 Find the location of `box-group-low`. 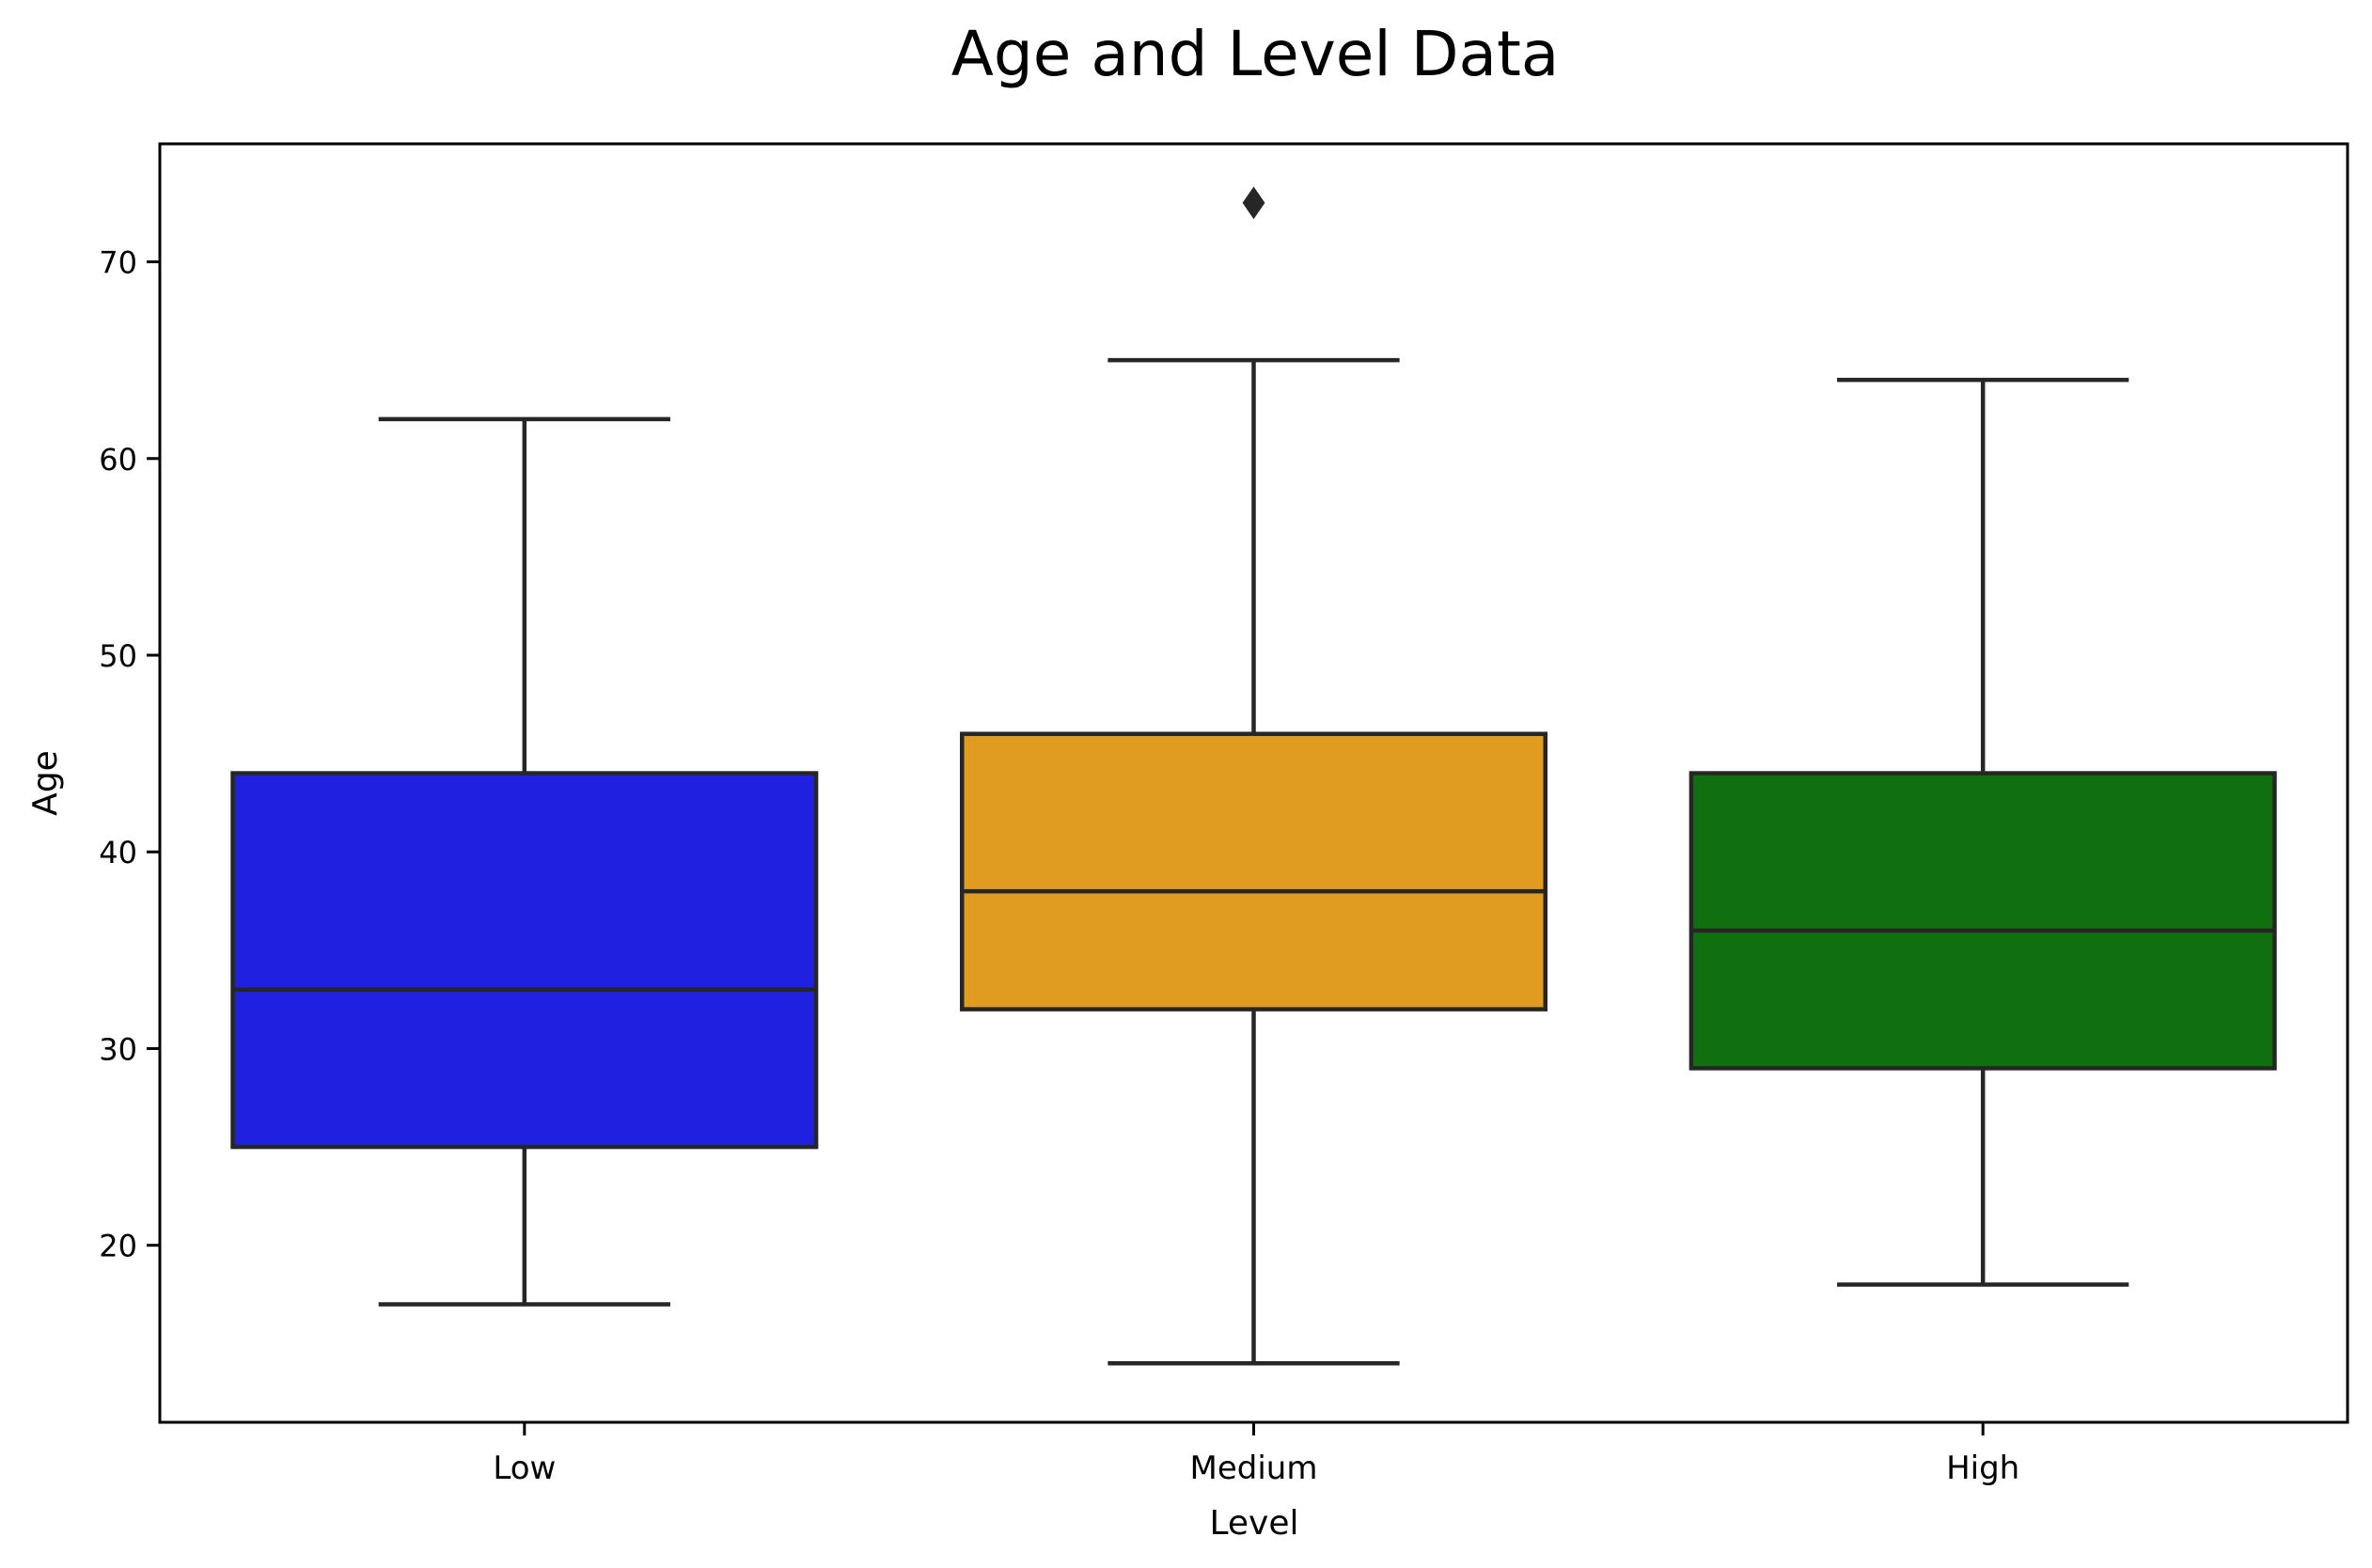

box-group-low is located at coordinates (525, 861).